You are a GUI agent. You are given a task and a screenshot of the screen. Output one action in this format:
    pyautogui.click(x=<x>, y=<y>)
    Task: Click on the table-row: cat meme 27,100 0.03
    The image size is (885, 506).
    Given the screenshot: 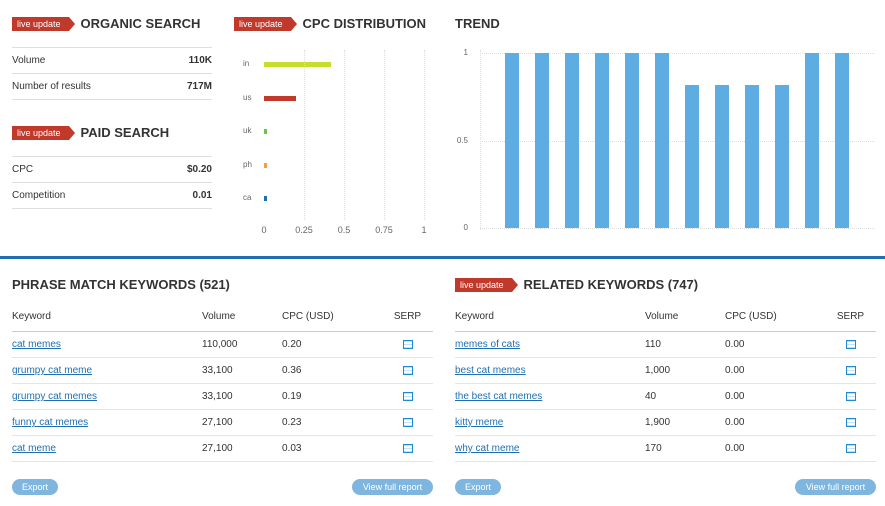 What is the action you would take?
    pyautogui.click(x=222, y=449)
    